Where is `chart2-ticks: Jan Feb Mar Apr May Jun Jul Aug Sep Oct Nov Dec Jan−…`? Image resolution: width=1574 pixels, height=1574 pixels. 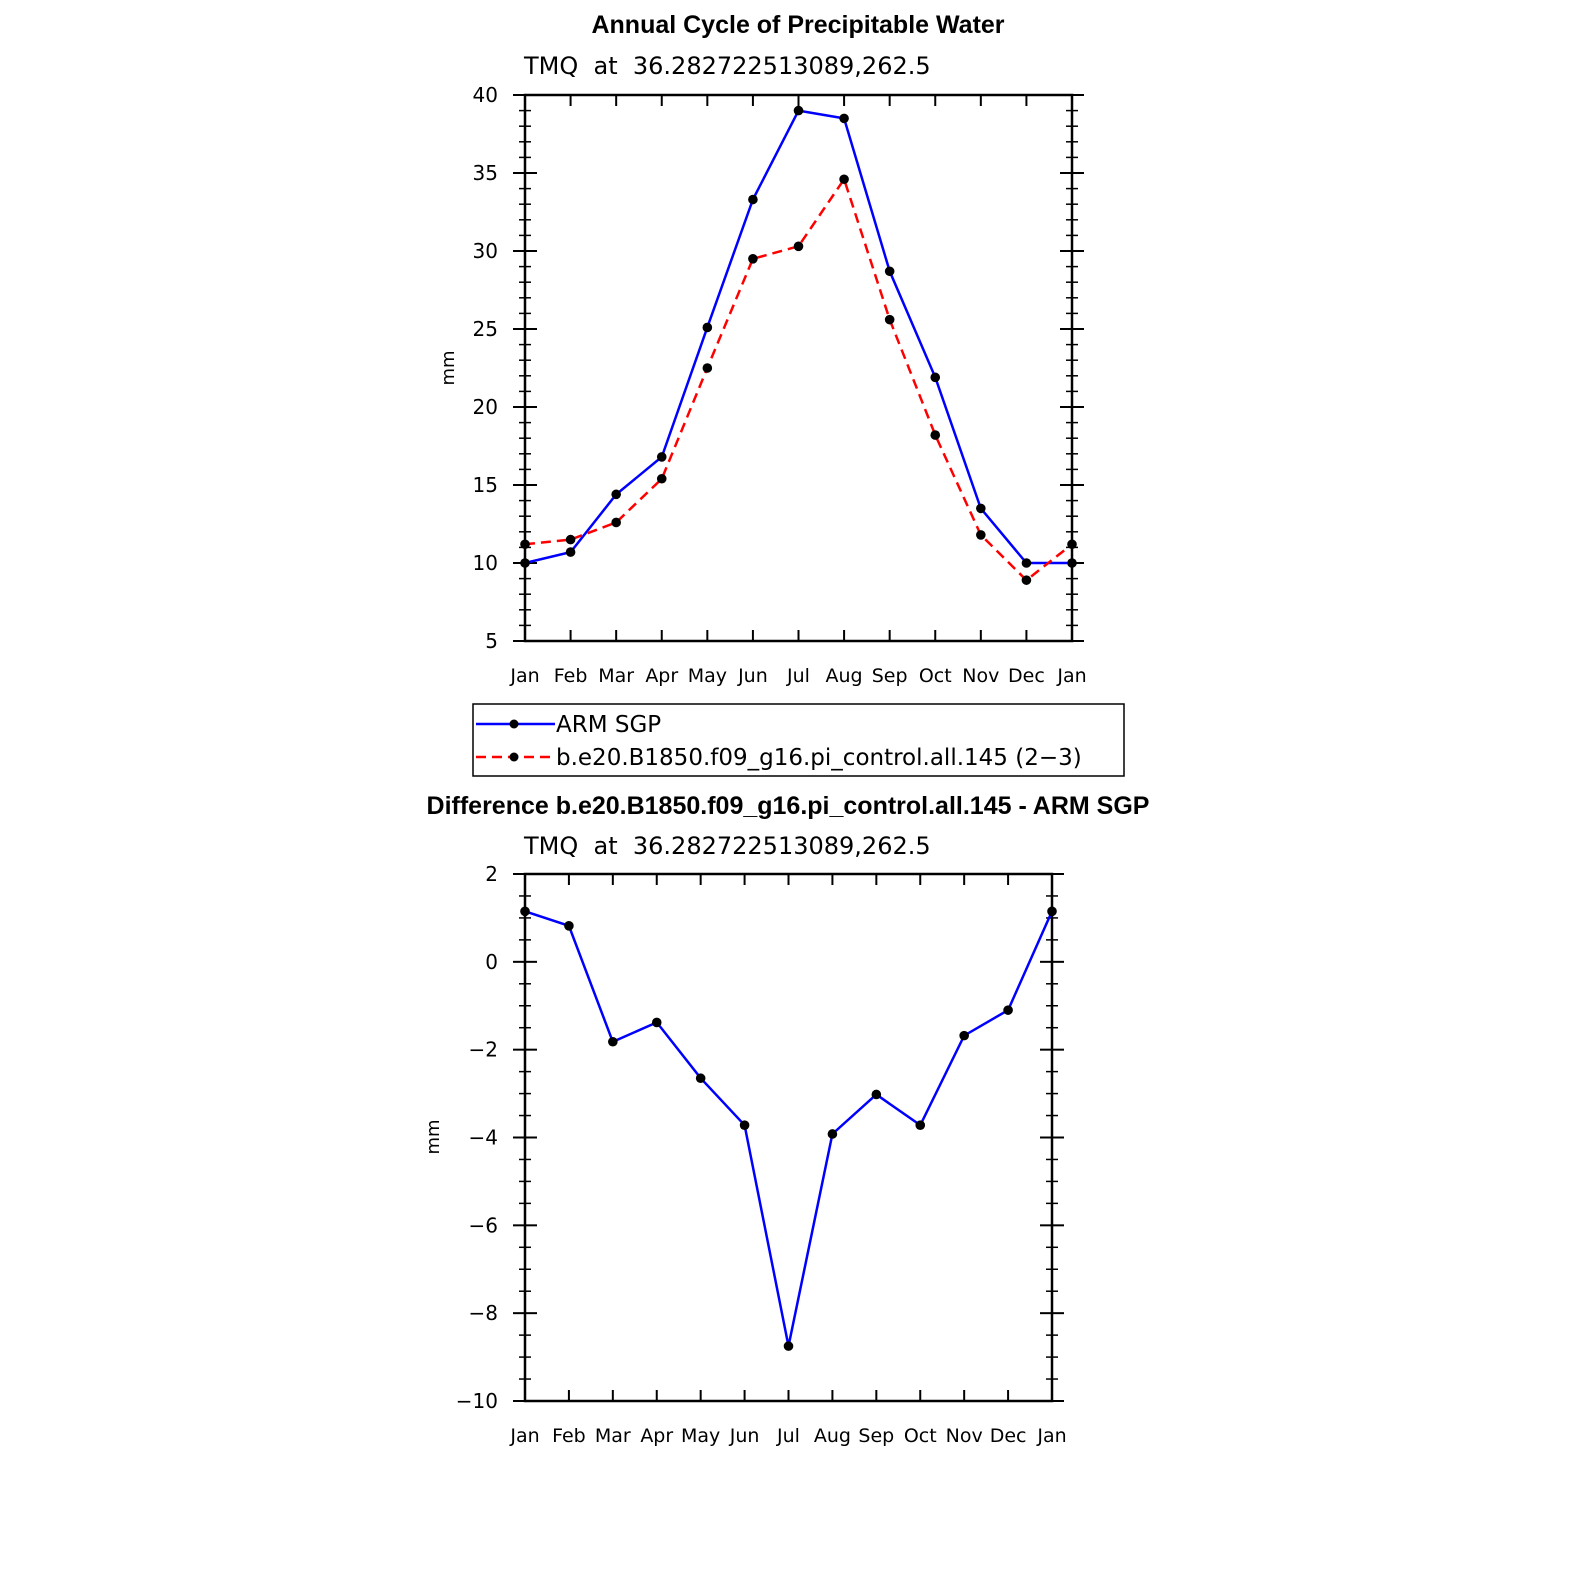 chart2-ticks: Jan Feb Mar Apr May Jun Jul Aug Sep Oct Nov Dec Jan−… is located at coordinates (761, 1154).